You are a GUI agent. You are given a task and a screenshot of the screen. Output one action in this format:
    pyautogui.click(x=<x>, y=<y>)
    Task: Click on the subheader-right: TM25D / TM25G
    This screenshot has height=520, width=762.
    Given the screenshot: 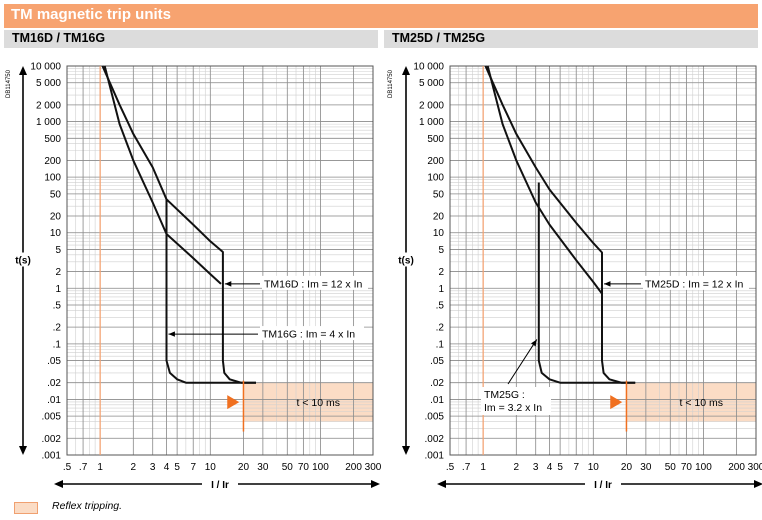 What is the action you would take?
    pyautogui.click(x=571, y=39)
    